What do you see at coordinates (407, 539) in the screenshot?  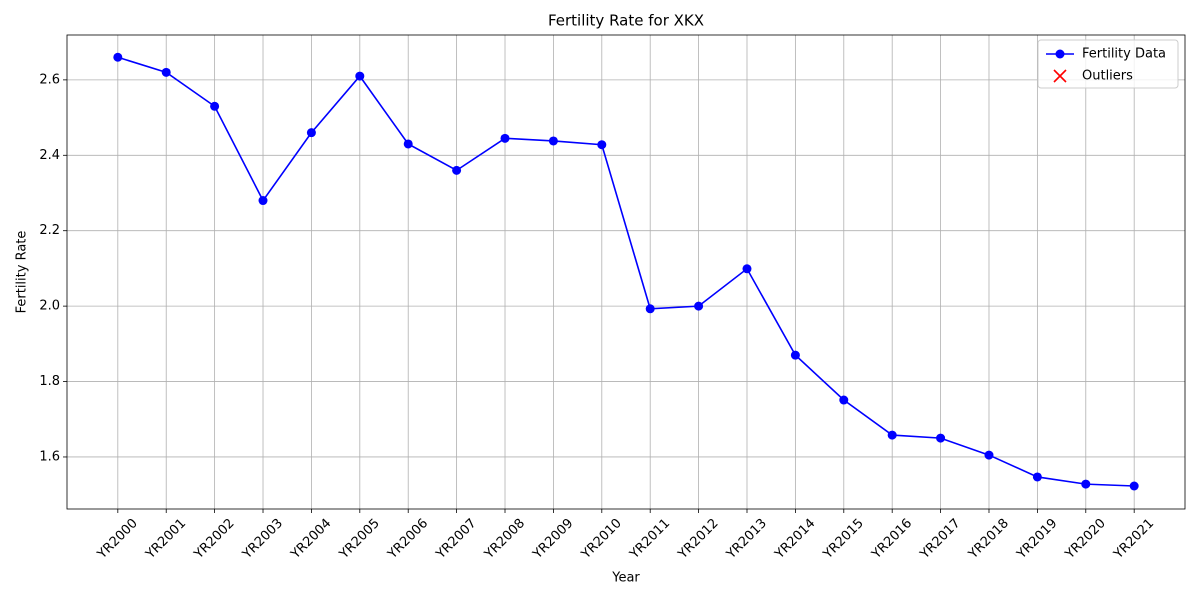 I see `x-tick-label: YR2006` at bounding box center [407, 539].